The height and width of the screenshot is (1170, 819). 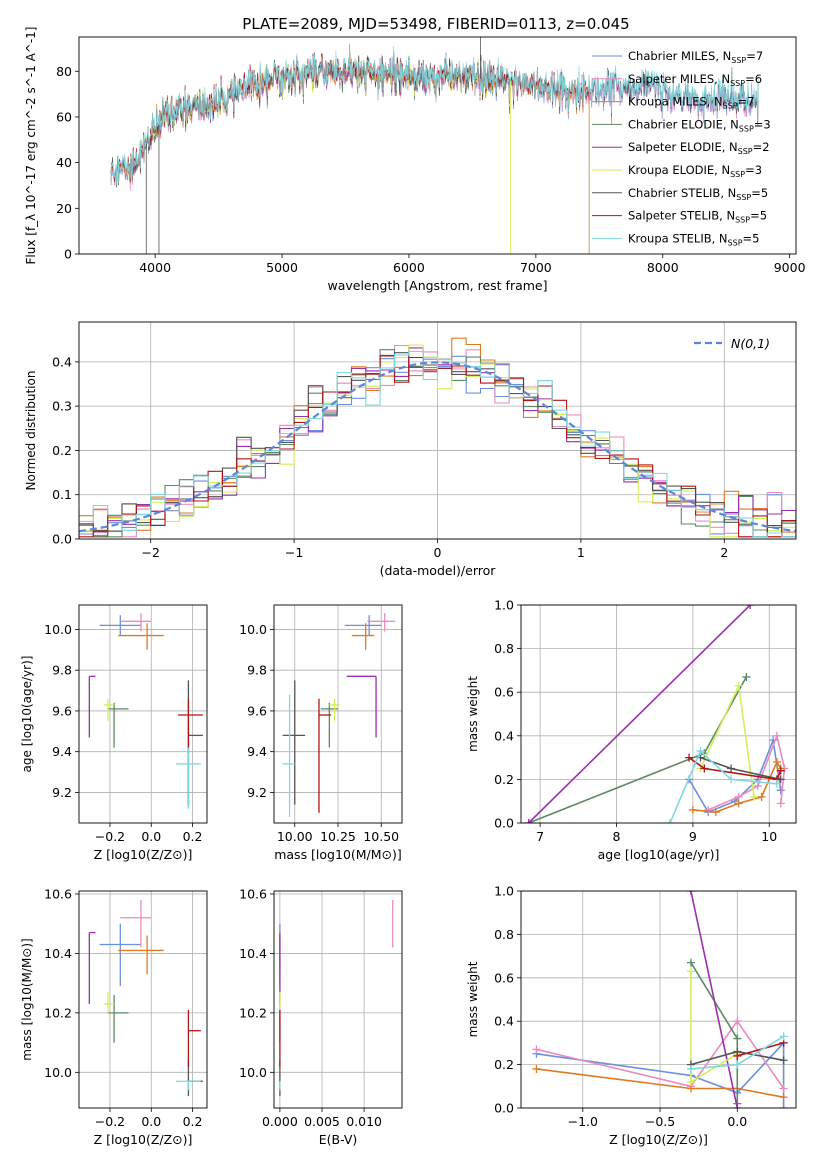 What do you see at coordinates (693, 239) in the screenshot?
I see `legend-label: Kroupa STELIB, NSSP=5` at bounding box center [693, 239].